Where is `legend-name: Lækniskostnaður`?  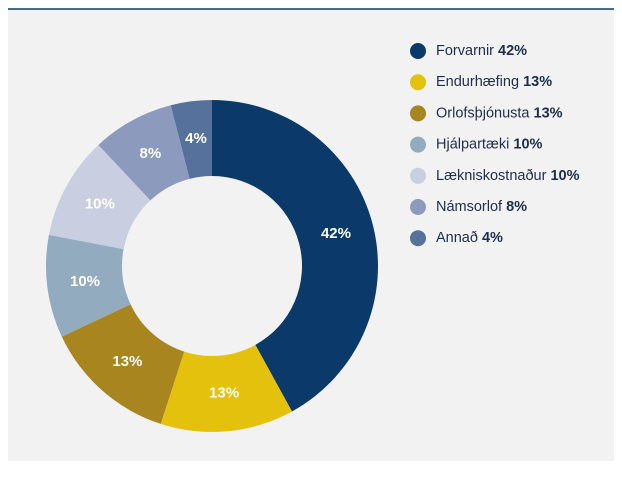 legend-name: Lækniskostnaður is located at coordinates (491, 176).